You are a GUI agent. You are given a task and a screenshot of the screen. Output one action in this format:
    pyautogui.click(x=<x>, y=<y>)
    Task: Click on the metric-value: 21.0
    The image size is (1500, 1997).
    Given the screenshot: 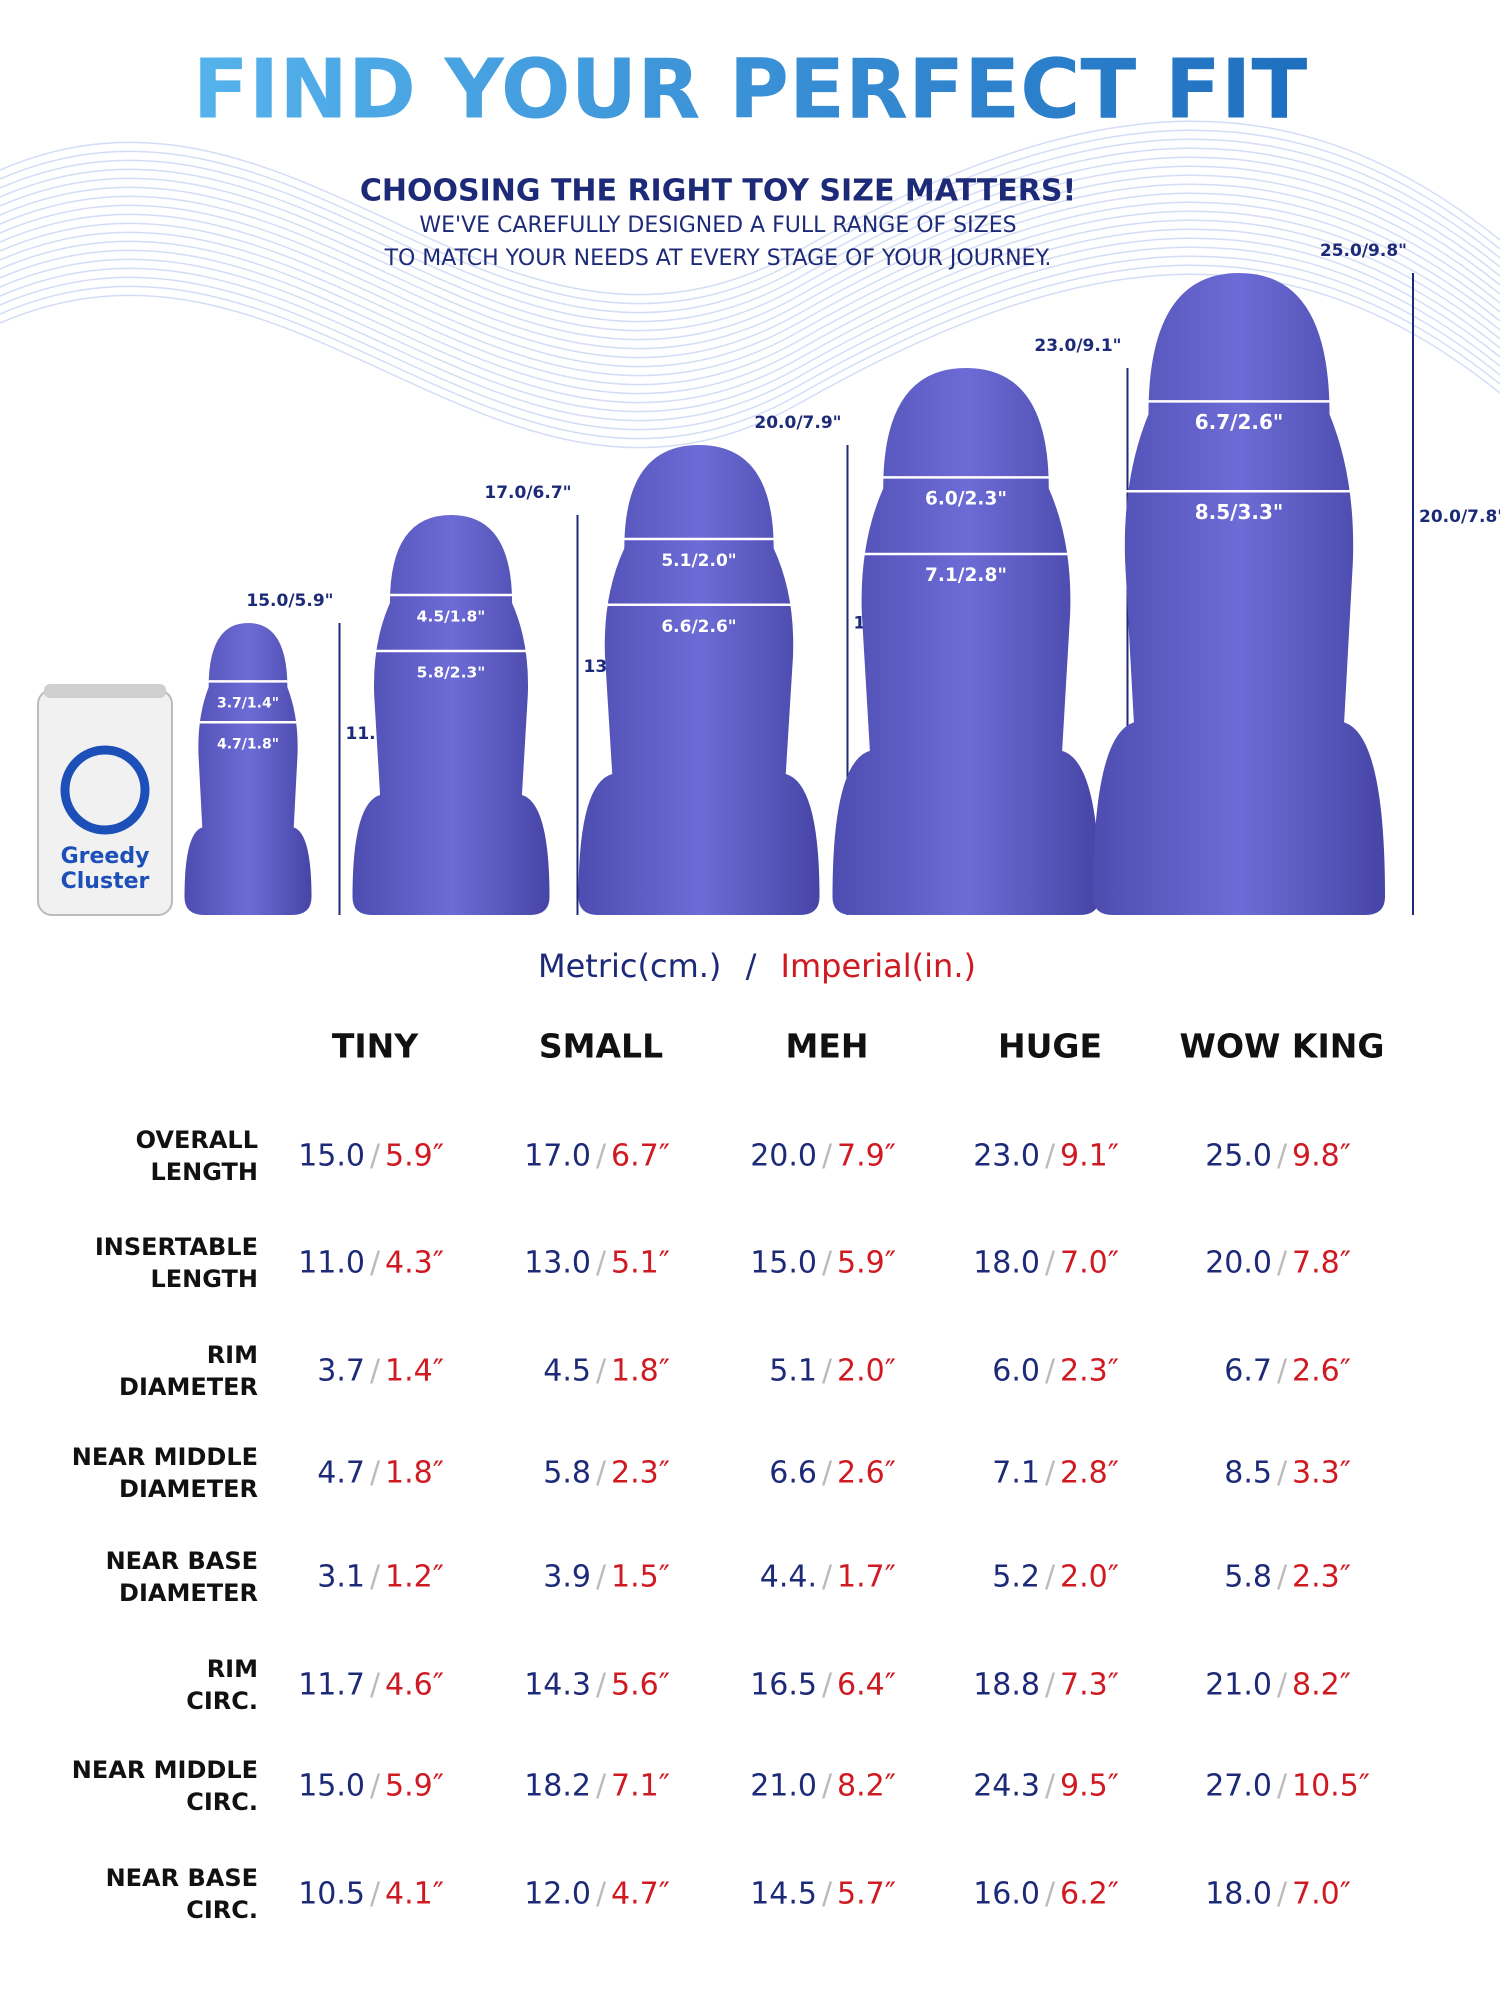 What is the action you would take?
    pyautogui.click(x=783, y=1786)
    